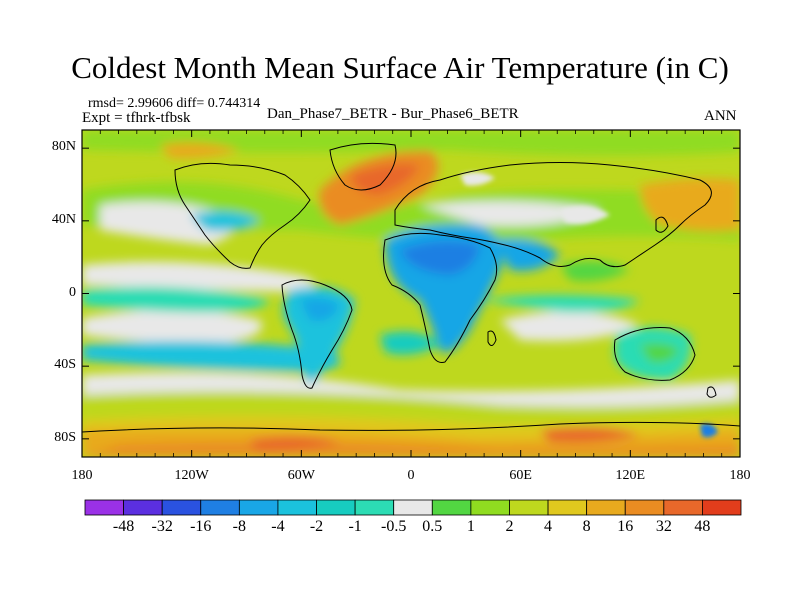  Describe the element at coordinates (316, 526) in the screenshot. I see `colorbar-label: -2` at that location.